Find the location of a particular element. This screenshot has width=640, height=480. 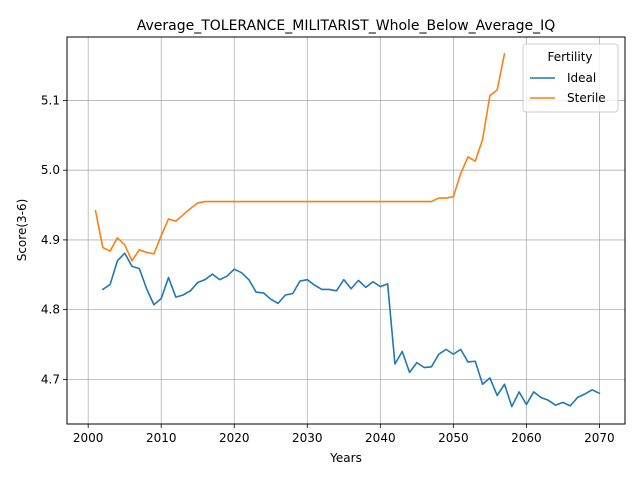

x-tick-label: 2030 is located at coordinates (307, 438).